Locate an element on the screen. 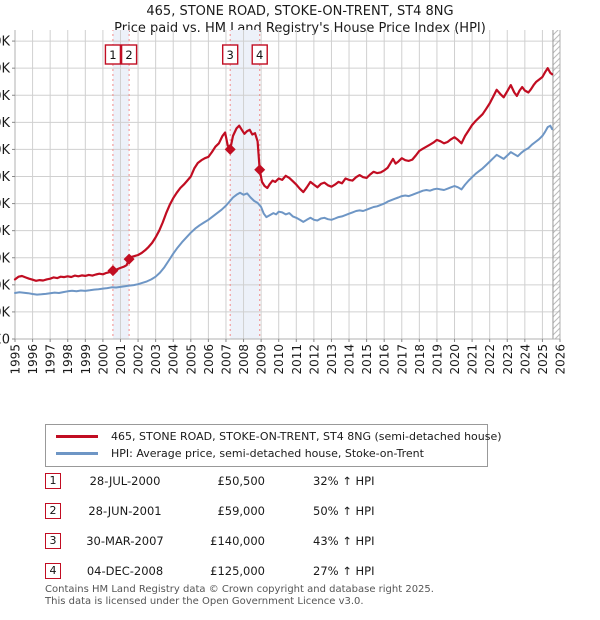  y-axis-label: £160K is located at coordinates (5, 123).